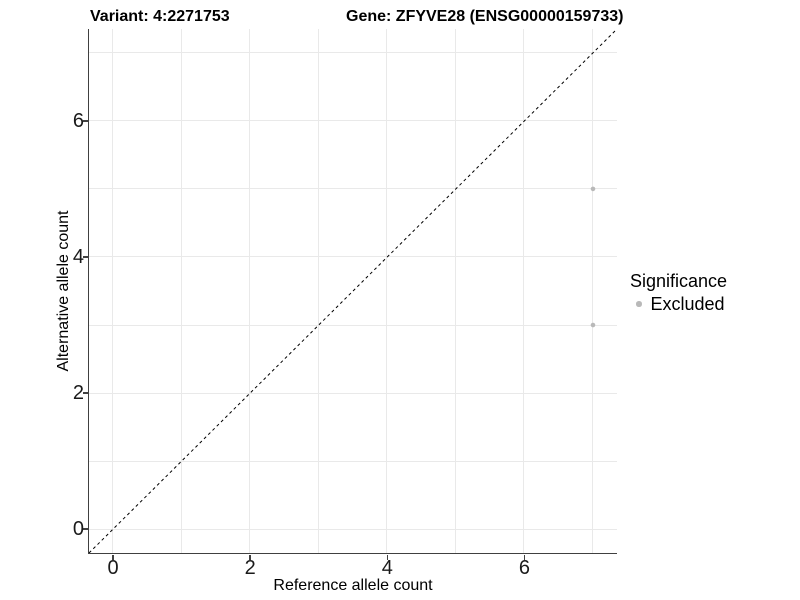 The width and height of the screenshot is (800, 600). What do you see at coordinates (113, 568) in the screenshot?
I see `x-tick-label: 0` at bounding box center [113, 568].